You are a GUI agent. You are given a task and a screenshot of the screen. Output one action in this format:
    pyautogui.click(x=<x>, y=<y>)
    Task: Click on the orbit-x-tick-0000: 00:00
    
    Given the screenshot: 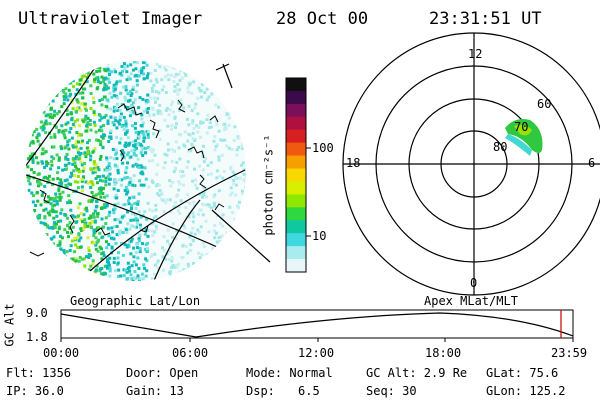 What is the action you would take?
    pyautogui.click(x=61, y=353)
    